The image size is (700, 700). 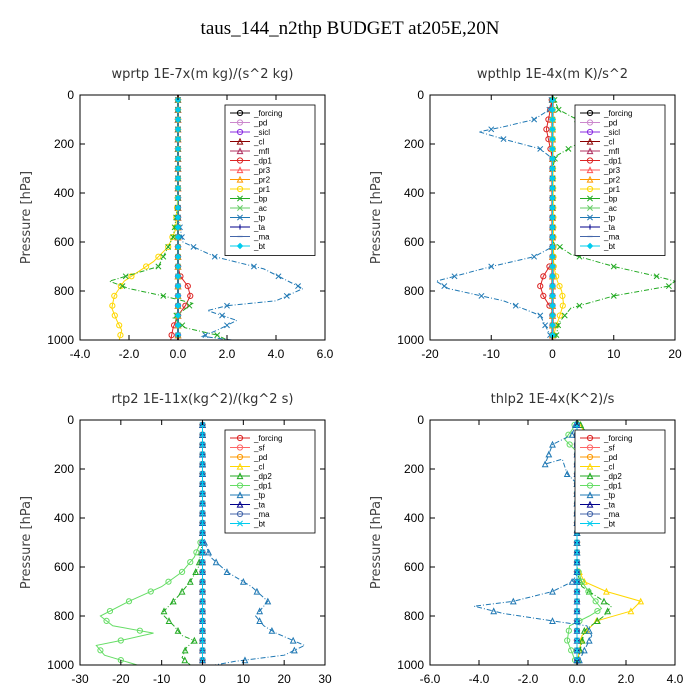 I want to click on legend-item-ta: _ta, so click(x=248, y=227).